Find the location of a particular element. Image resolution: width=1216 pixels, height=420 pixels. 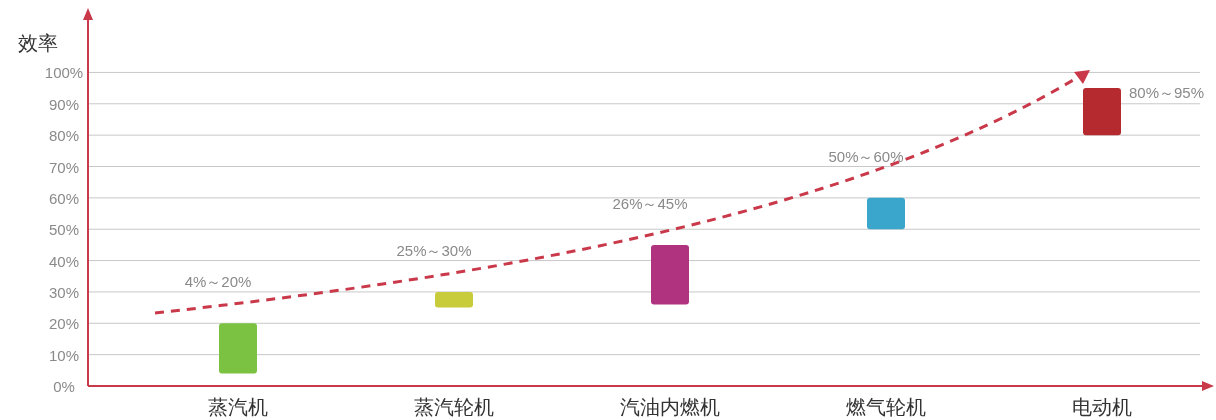

y-tick-label: 0% is located at coordinates (64, 386).